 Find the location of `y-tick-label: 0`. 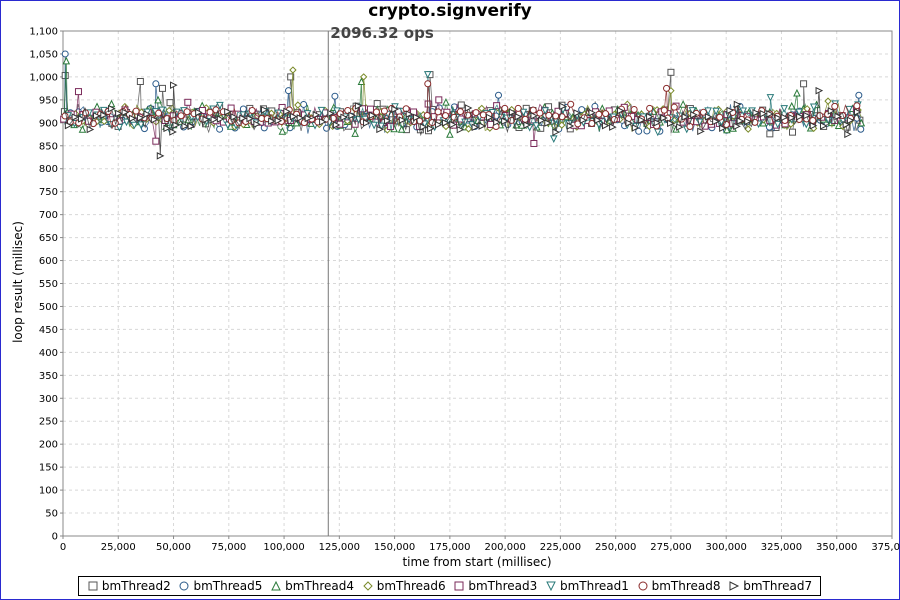

y-tick-label: 0 is located at coordinates (55, 537).